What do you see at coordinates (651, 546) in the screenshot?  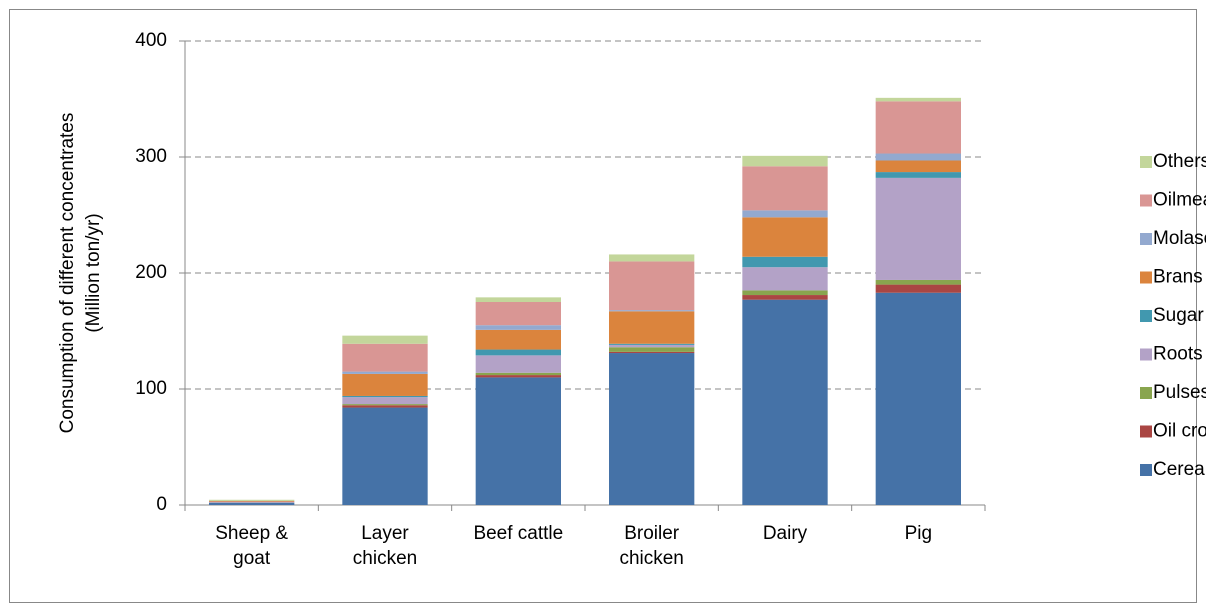 I see `x-tick-label: Broiler chicken` at bounding box center [651, 546].